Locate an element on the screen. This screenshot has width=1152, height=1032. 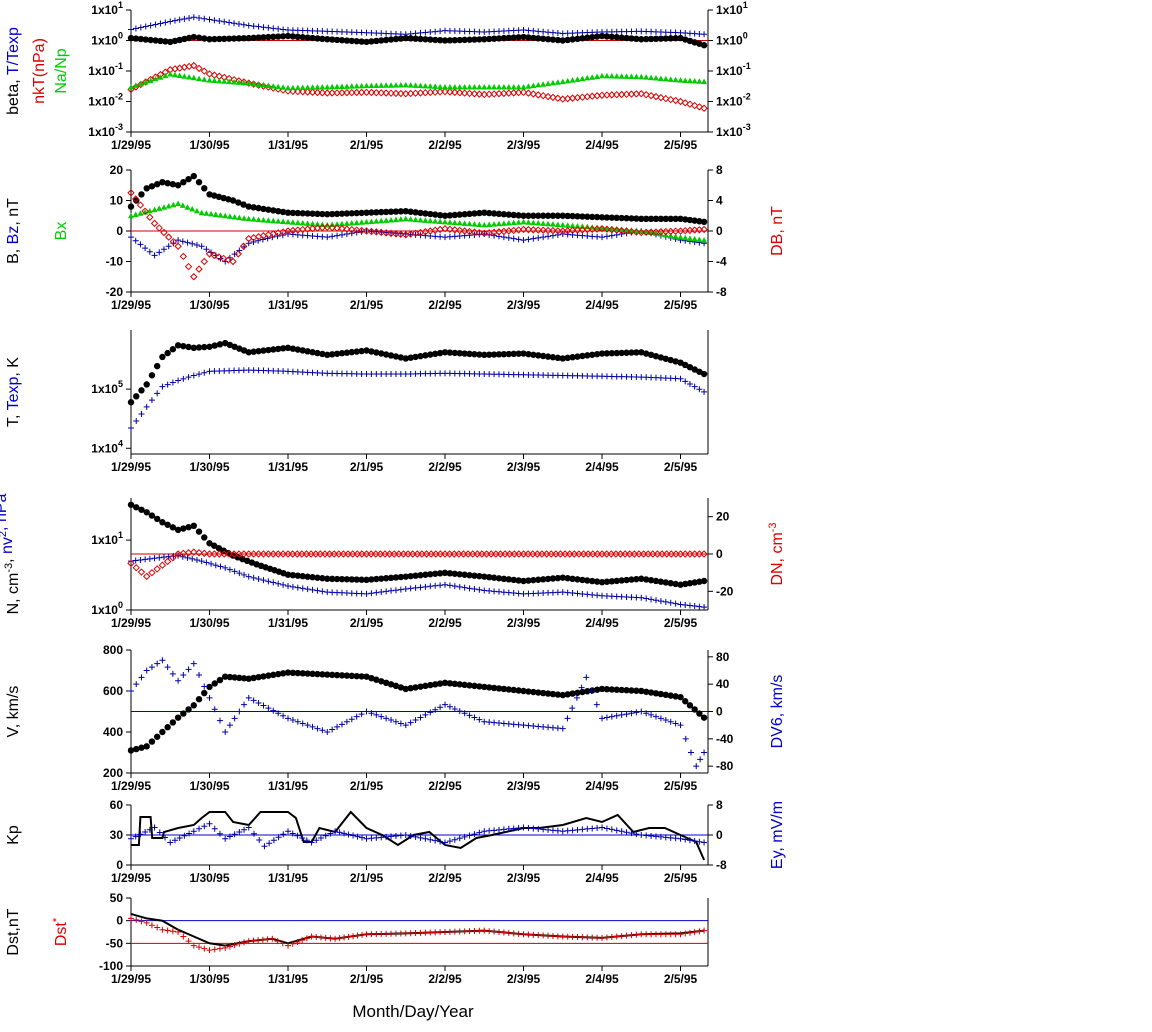
x-tick-label: 2/1/95 is located at coordinates (367, 305).